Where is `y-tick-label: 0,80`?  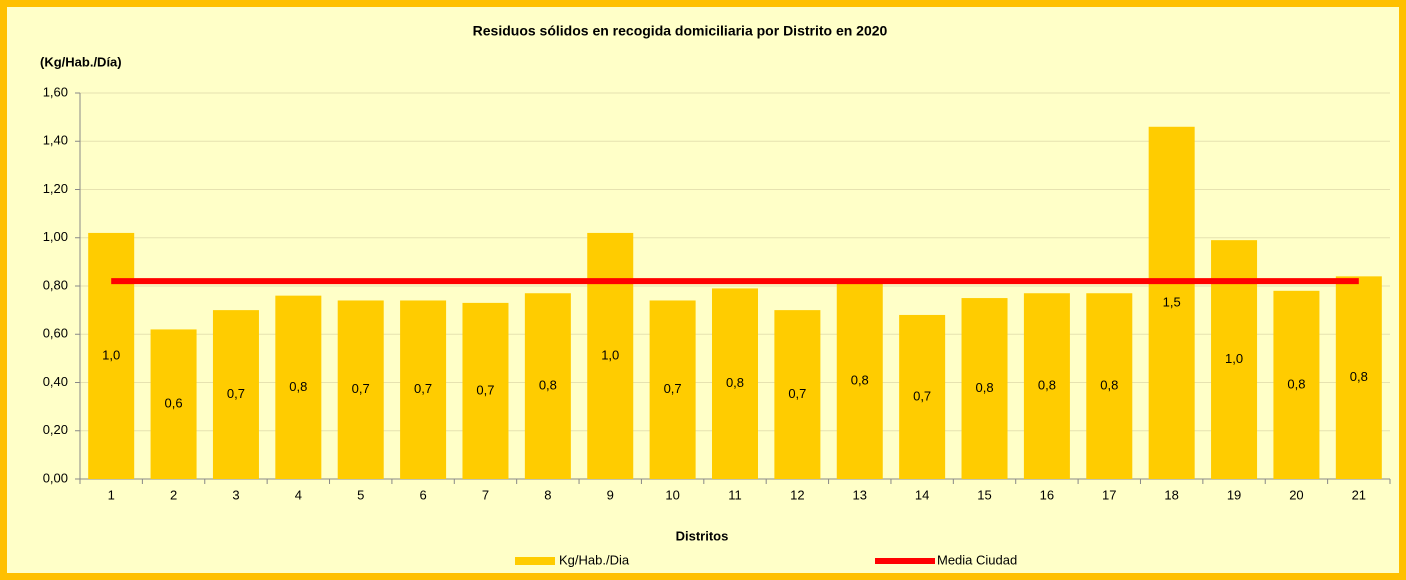
y-tick-label: 0,80 is located at coordinates (55, 284).